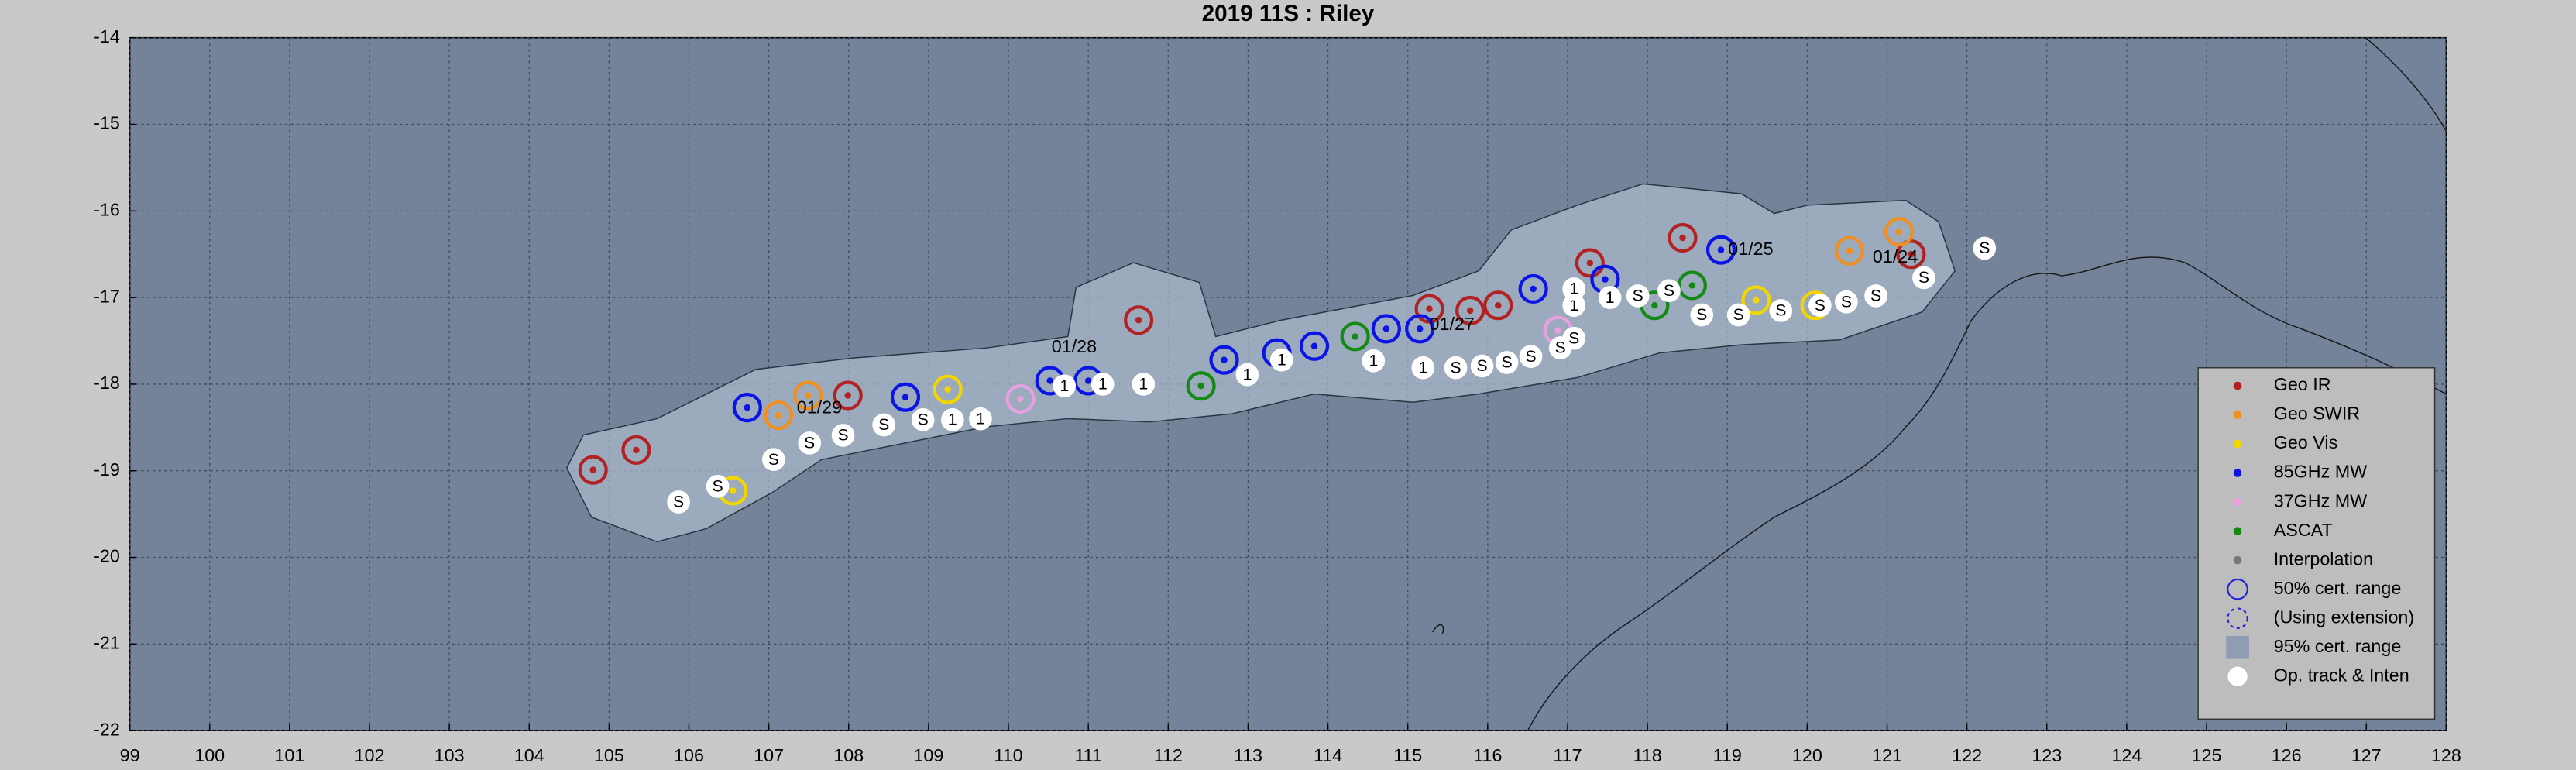 Image resolution: width=2576 pixels, height=770 pixels. What do you see at coordinates (820, 407) in the screenshot?
I see `date-label: 01/29` at bounding box center [820, 407].